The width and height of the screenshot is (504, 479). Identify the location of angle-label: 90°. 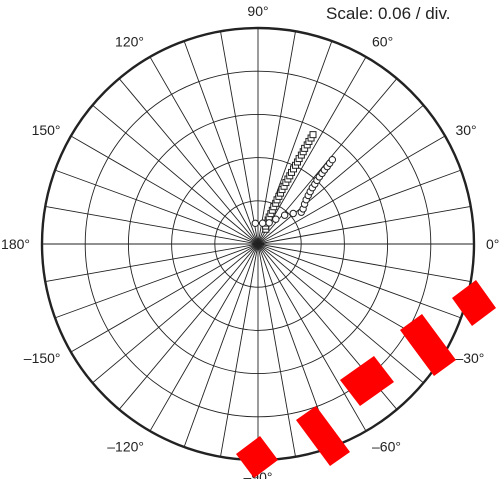
(257, 11).